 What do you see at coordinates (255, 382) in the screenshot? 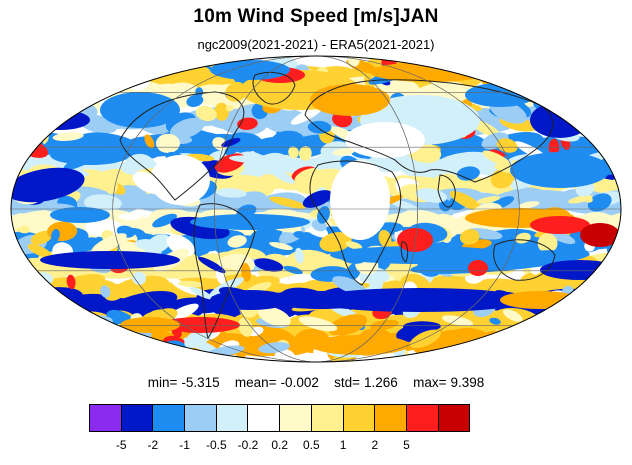
I see `stat-mean-label: mean=` at bounding box center [255, 382].